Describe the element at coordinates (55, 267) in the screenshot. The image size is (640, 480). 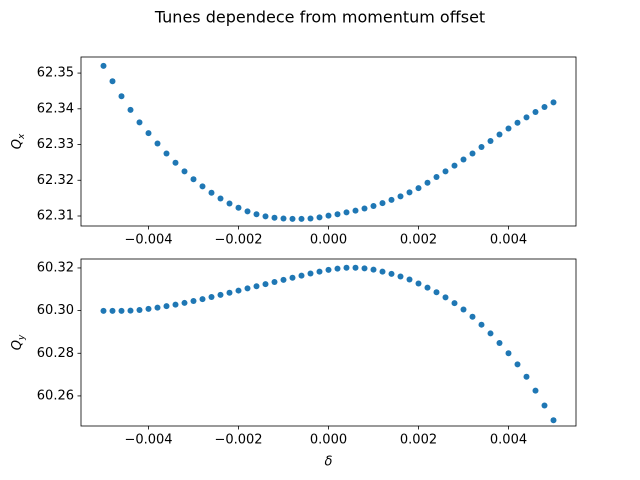
I see `y-tick-label: 60.32` at that location.